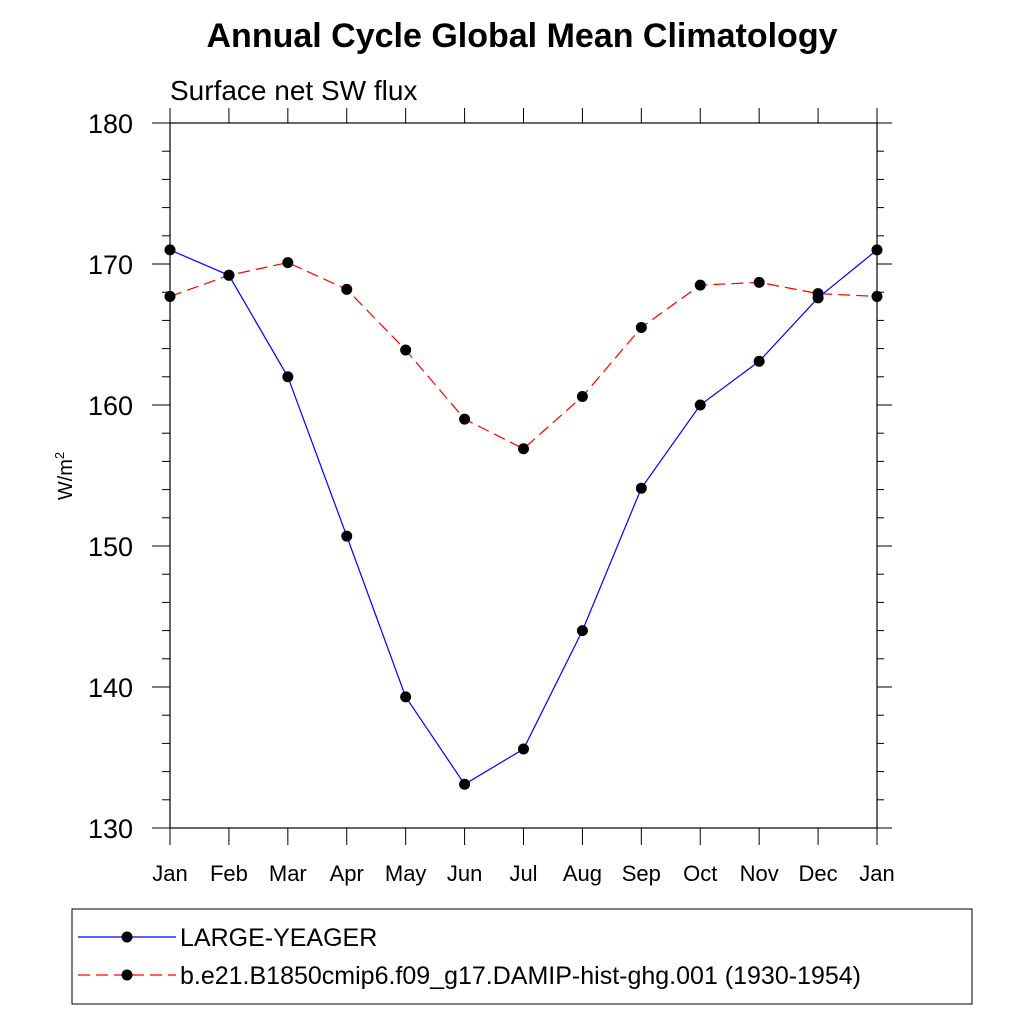  I want to click on y-axis-label-superscript: 2, so click(59, 455).